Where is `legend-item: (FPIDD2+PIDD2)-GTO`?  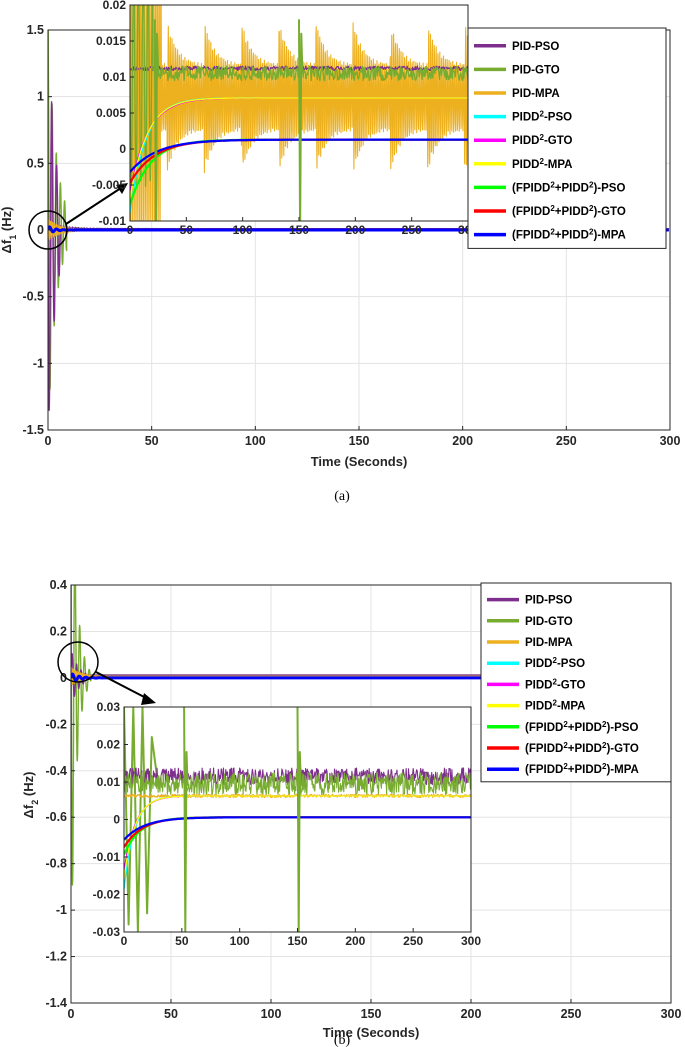
legend-item: (FPIDD2+PIDD2)-GTO is located at coordinates (563, 748).